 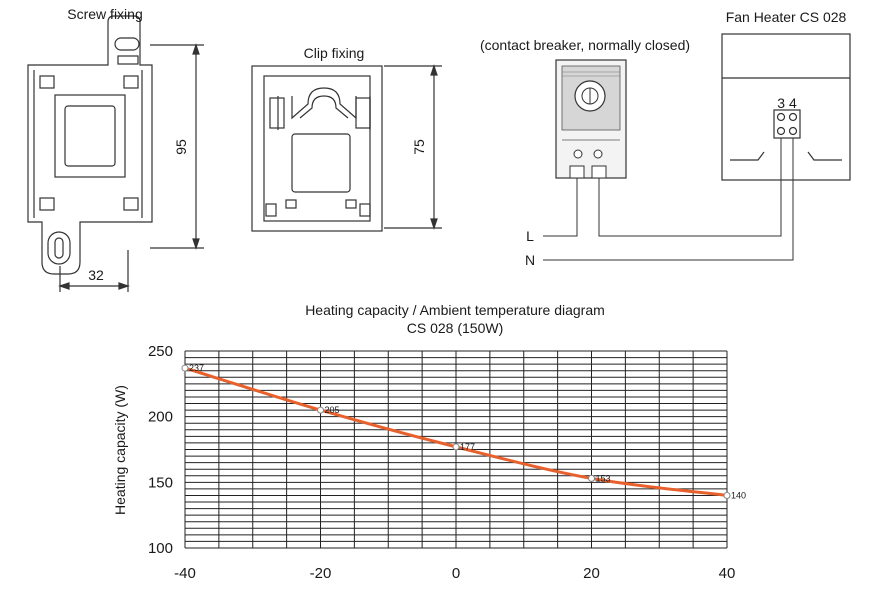 What do you see at coordinates (104, 14) in the screenshot?
I see `screw-fixing-title: Screw fixing` at bounding box center [104, 14].